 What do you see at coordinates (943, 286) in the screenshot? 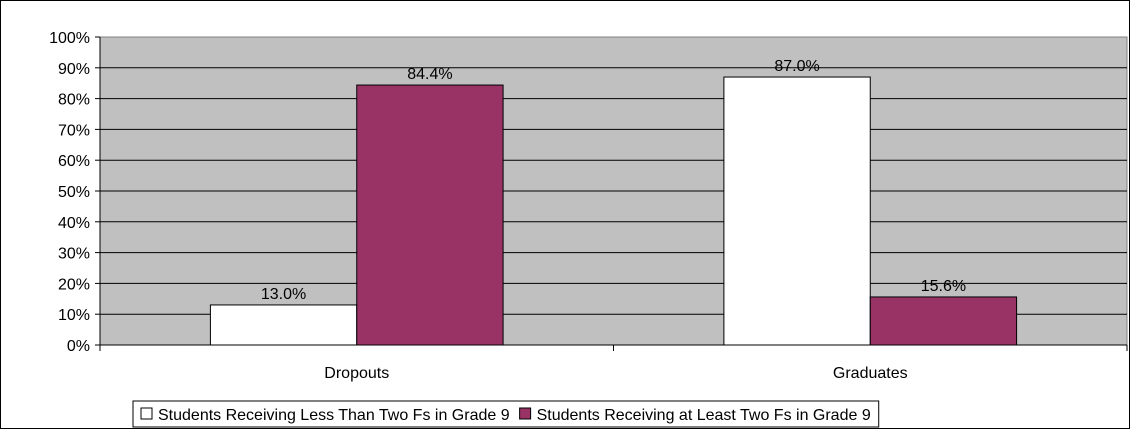
I see `data-label: 15.6%` at bounding box center [943, 286].